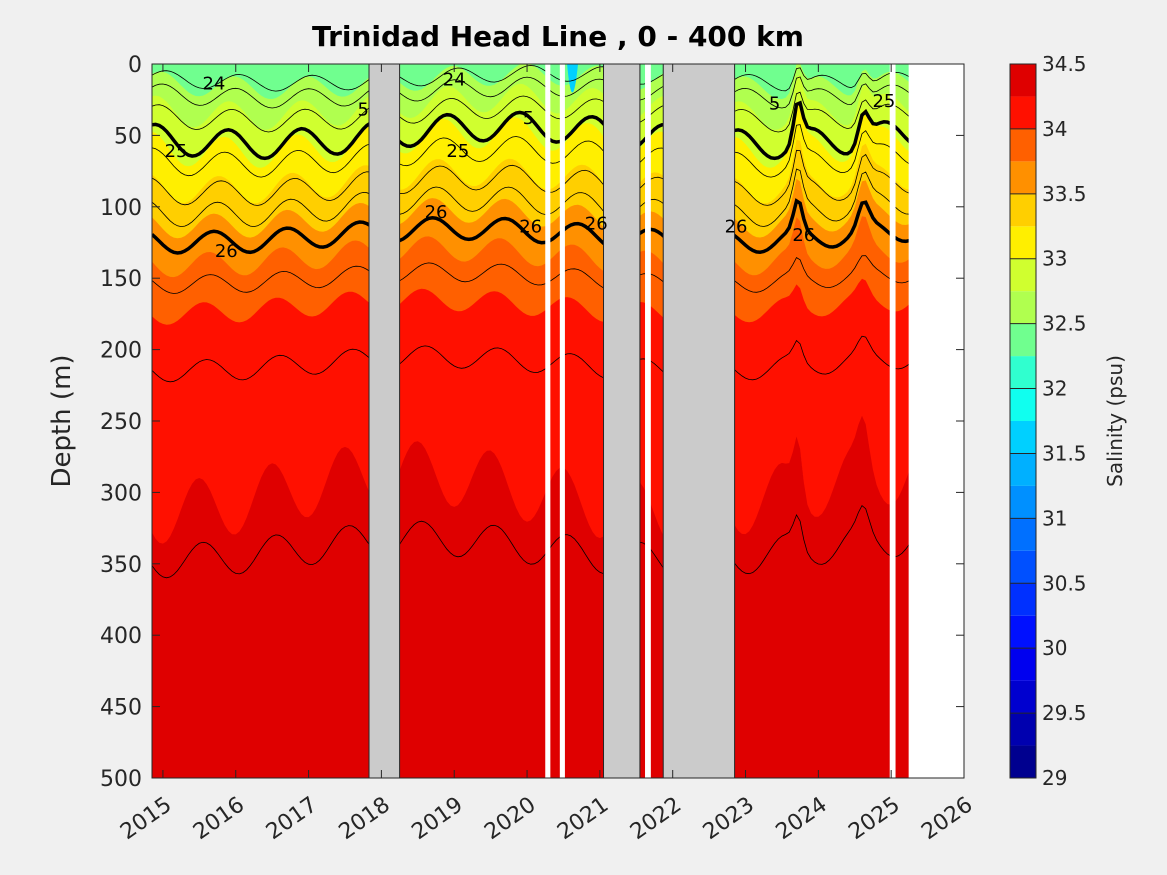 The height and width of the screenshot is (875, 1167). Describe the element at coordinates (558, 36) in the screenshot. I see `chart-title: Trinidad Head Line , 0 - 400 km` at that location.